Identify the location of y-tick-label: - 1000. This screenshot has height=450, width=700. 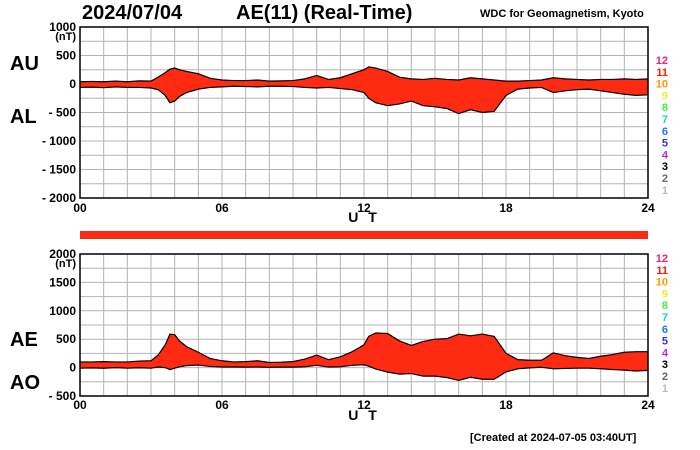
(59, 141).